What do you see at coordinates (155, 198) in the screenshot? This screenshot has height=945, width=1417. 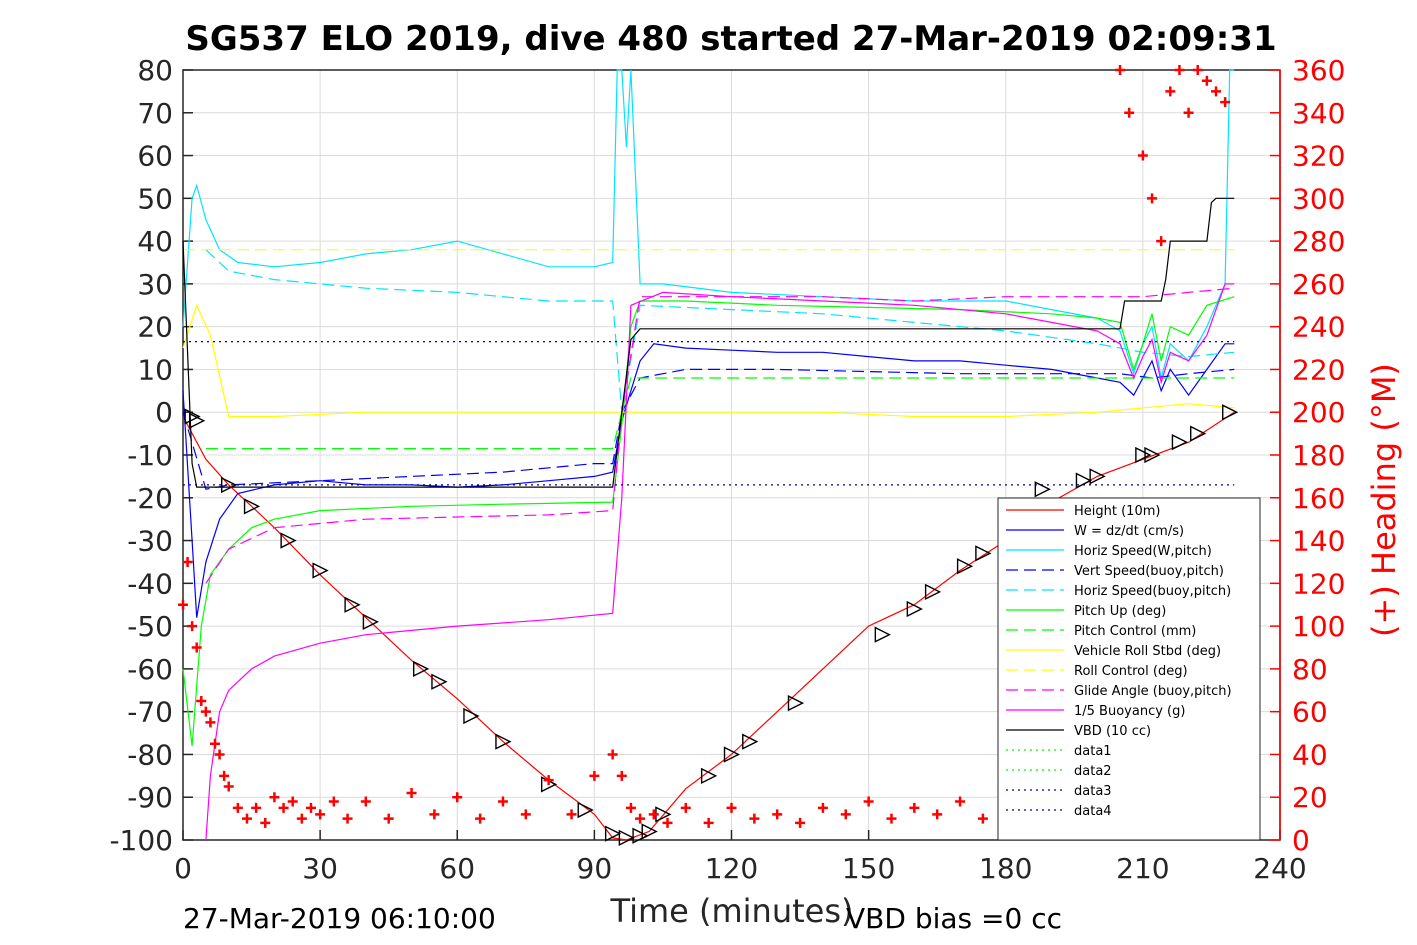 I see `y-tick-label-left: 50` at bounding box center [155, 198].